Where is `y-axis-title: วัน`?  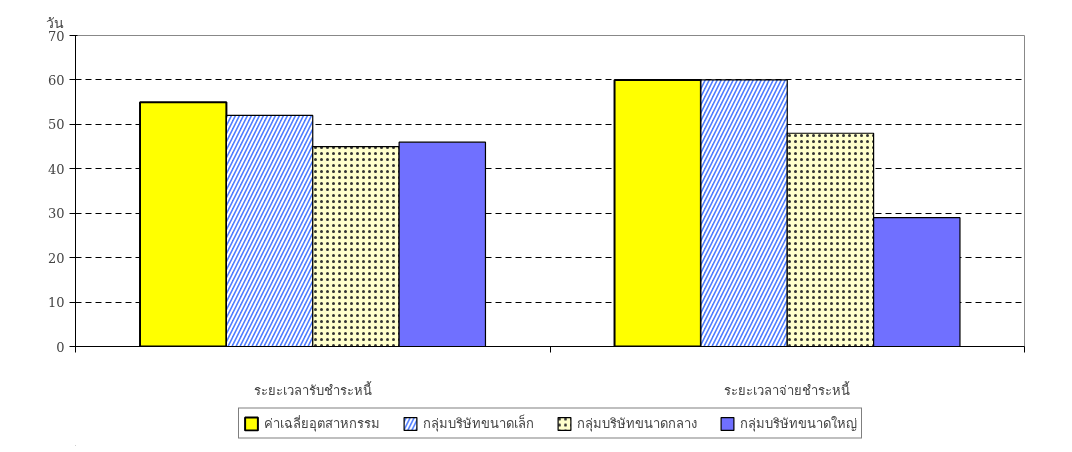
y-axis-title: วัน is located at coordinates (54, 22).